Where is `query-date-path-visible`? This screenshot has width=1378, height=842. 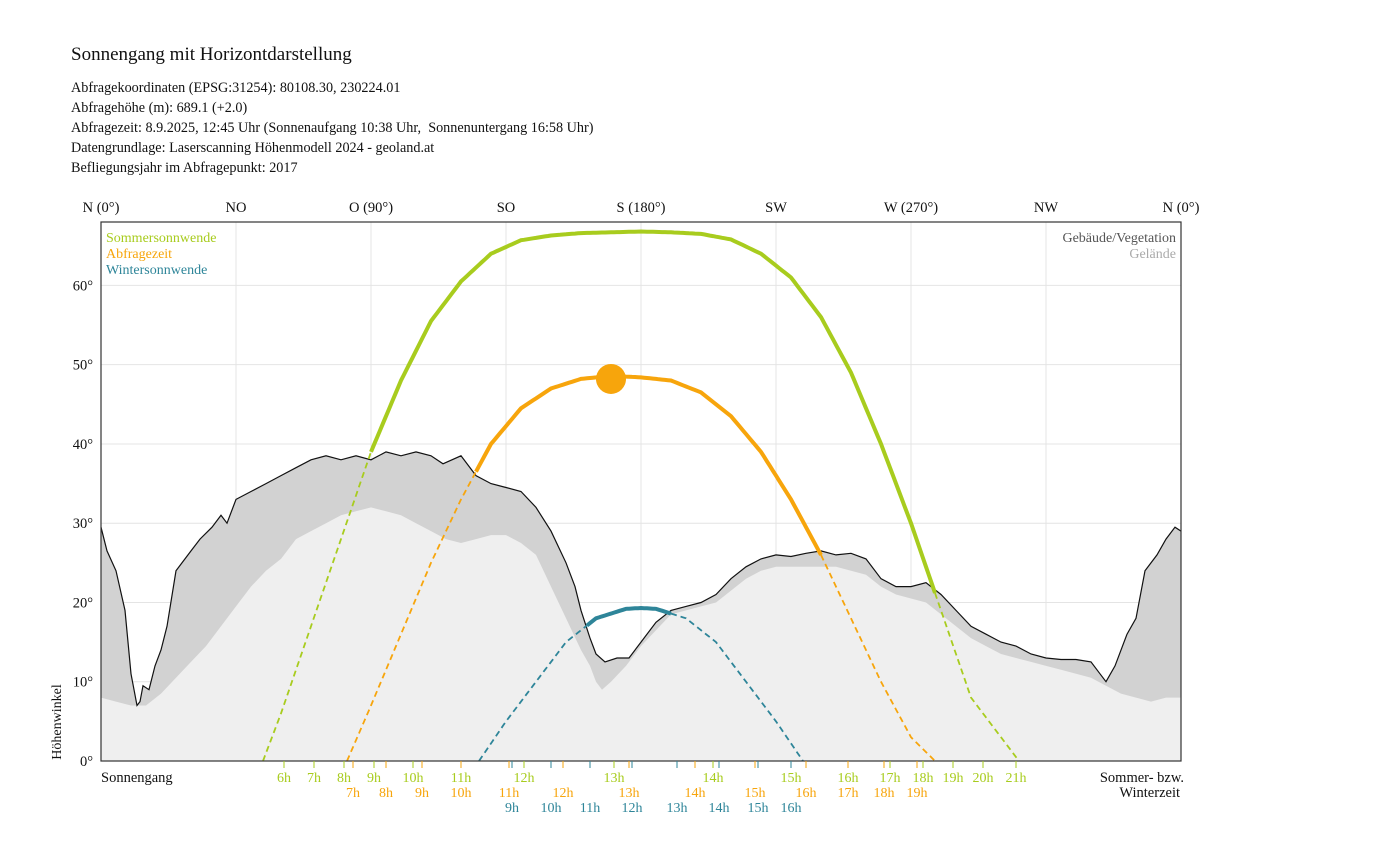 query-date-path-visible is located at coordinates (648, 464).